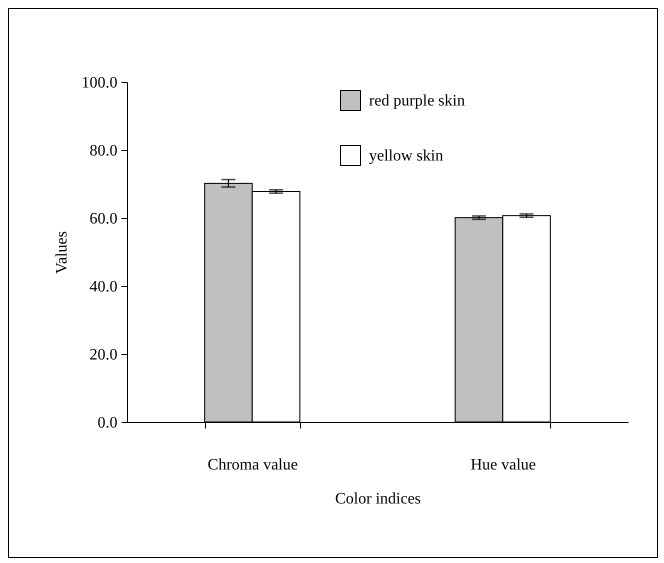  What do you see at coordinates (104, 219) in the screenshot?
I see `y-tick-label: 60.0` at bounding box center [104, 219].